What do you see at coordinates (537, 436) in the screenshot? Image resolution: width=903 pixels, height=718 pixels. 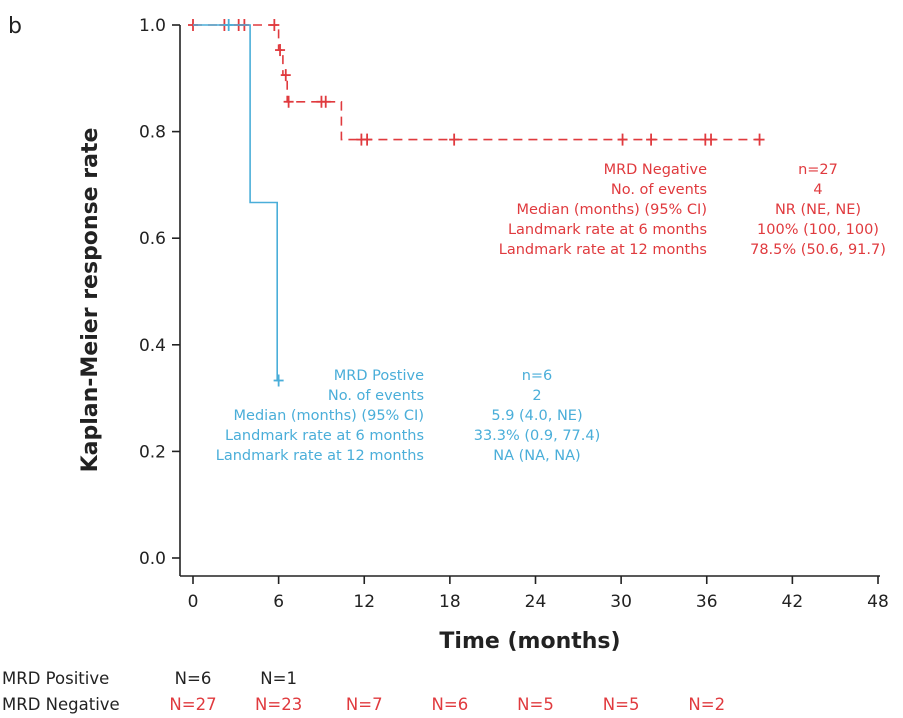 I see `annotation-value: 33.3% (0.9, 77.4)` at bounding box center [537, 436].